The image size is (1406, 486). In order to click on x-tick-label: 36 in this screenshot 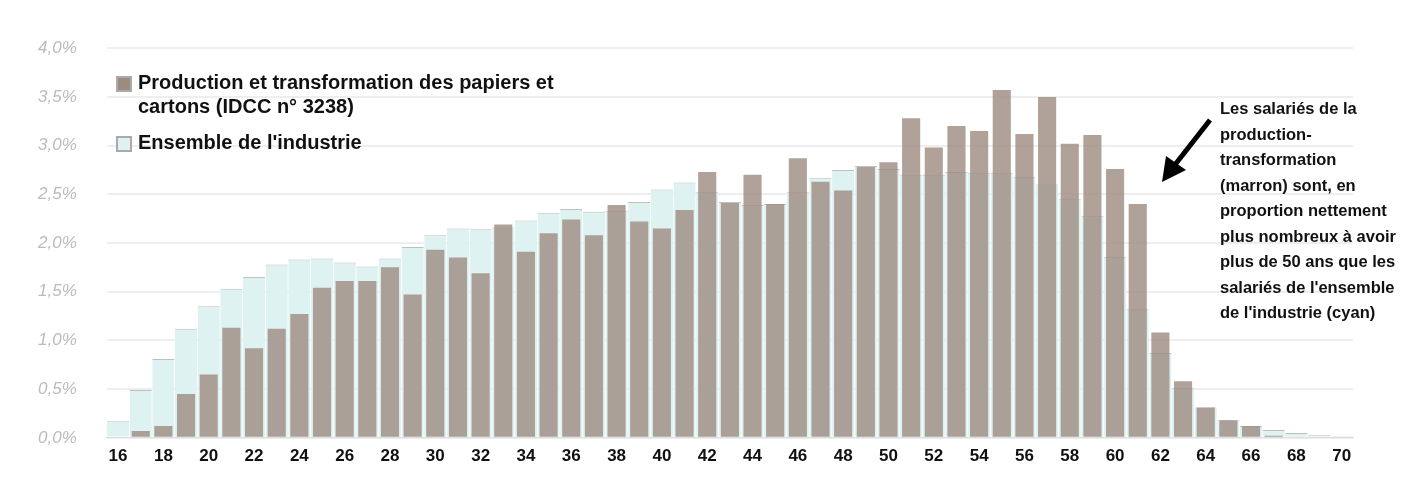, I will do `click(571, 455)`.